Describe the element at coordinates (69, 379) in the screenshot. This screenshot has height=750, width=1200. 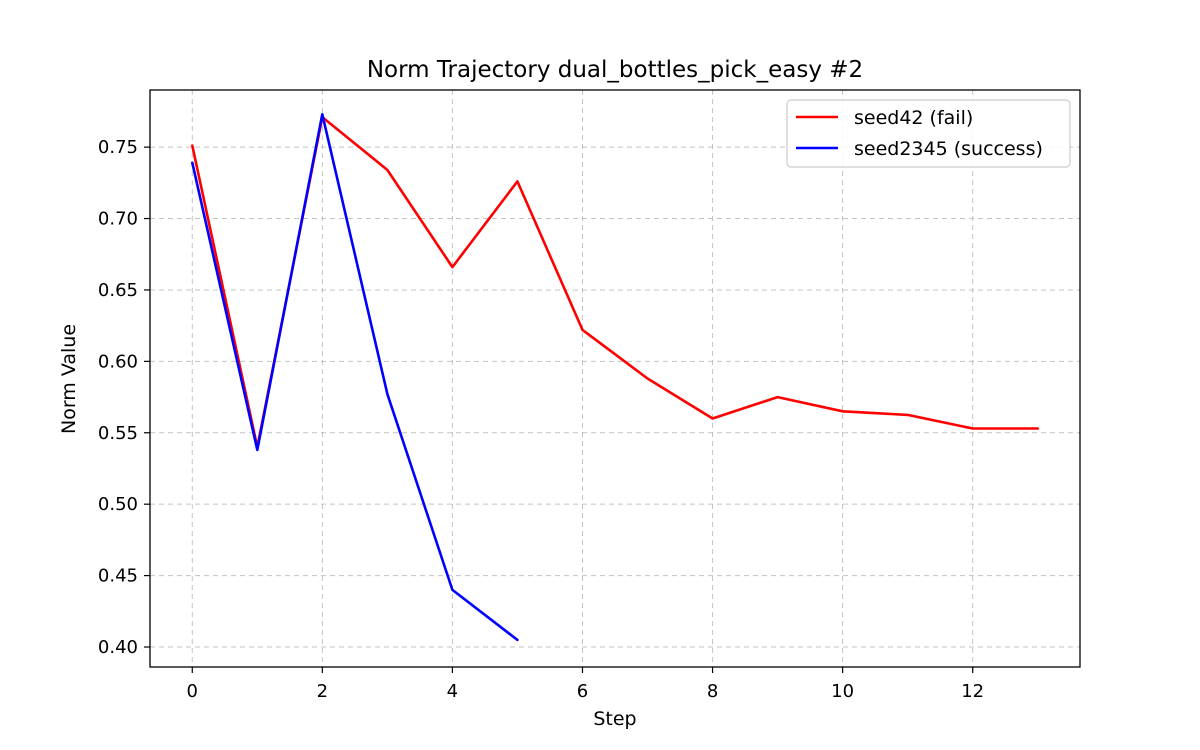
I see `y-axis-label: Norm Value` at that location.